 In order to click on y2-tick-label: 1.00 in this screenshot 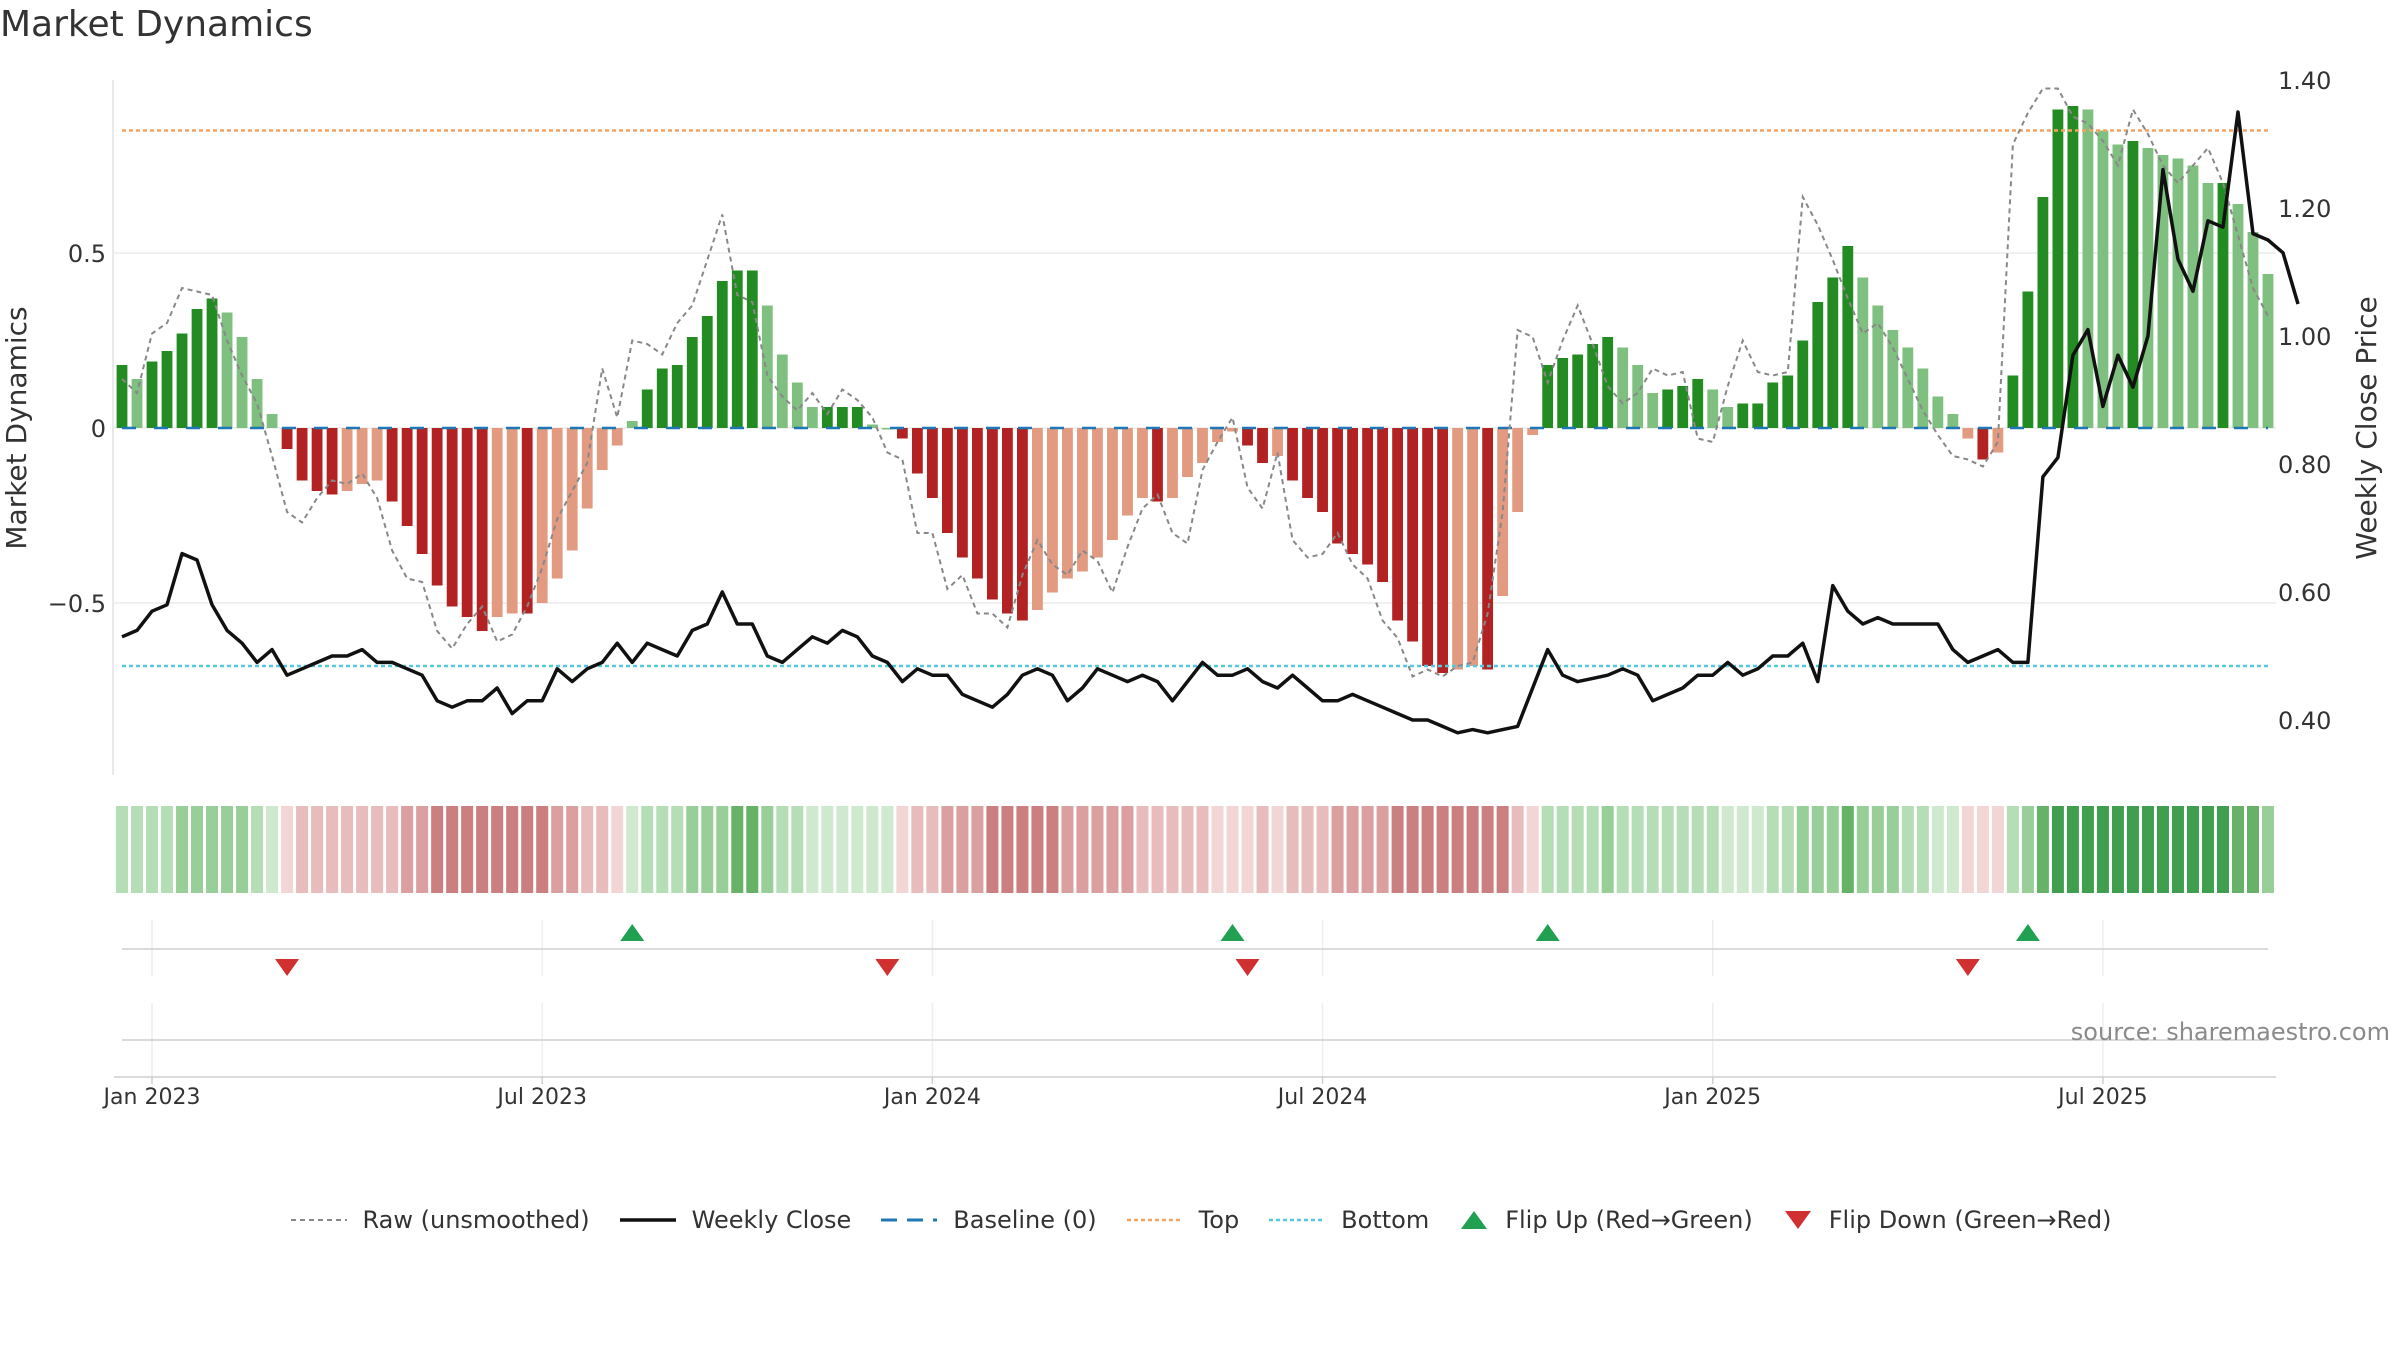, I will do `click(2304, 337)`.